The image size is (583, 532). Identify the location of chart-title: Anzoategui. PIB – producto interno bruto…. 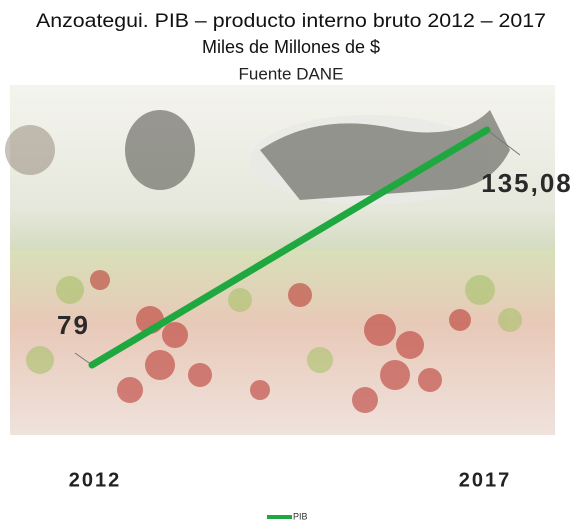
(291, 21).